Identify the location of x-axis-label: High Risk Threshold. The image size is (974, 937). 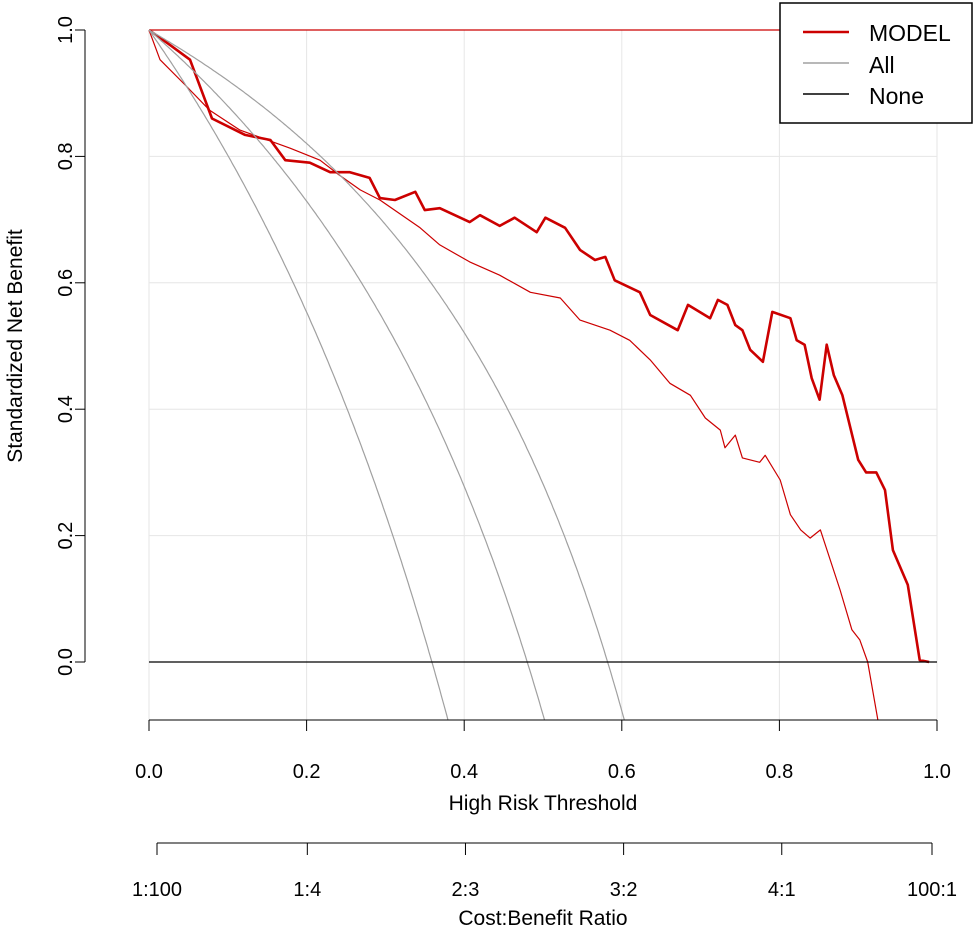
(543, 803).